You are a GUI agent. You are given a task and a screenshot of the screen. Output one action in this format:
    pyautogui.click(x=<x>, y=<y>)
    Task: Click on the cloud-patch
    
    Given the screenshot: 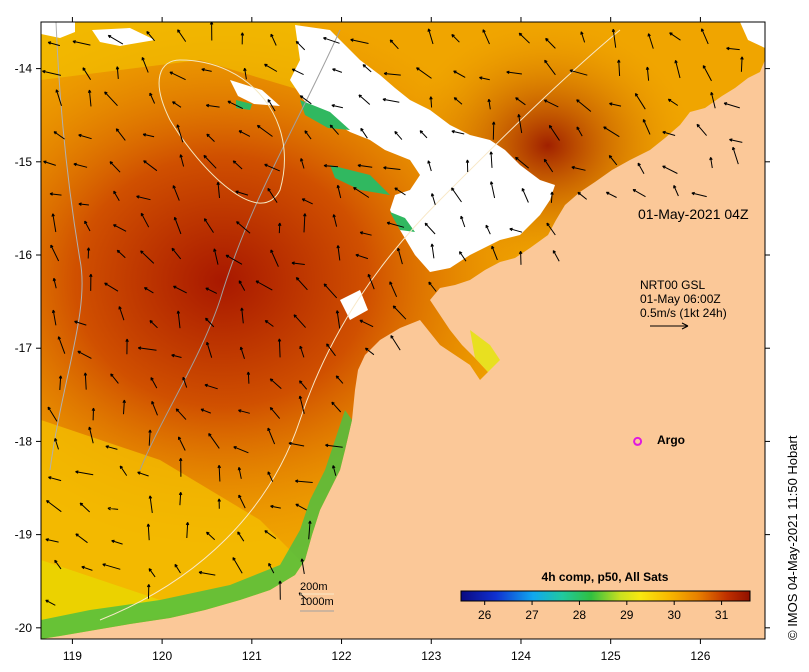 What is the action you would take?
    pyautogui.click(x=255, y=93)
    